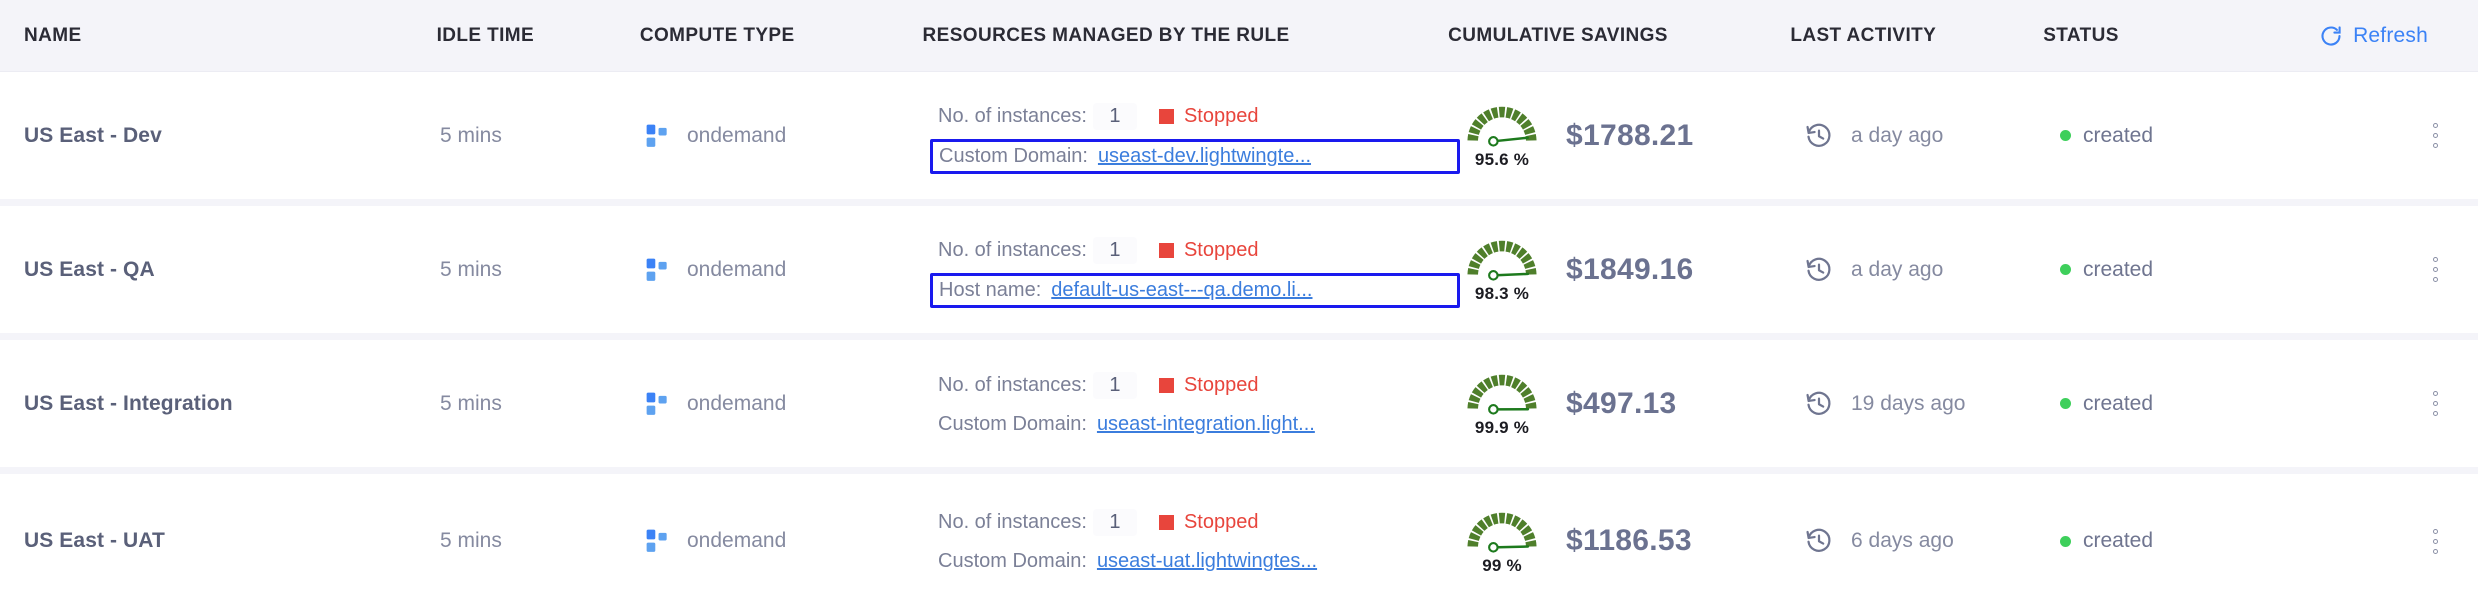  I want to click on refresh-label: Refresh, so click(2390, 35).